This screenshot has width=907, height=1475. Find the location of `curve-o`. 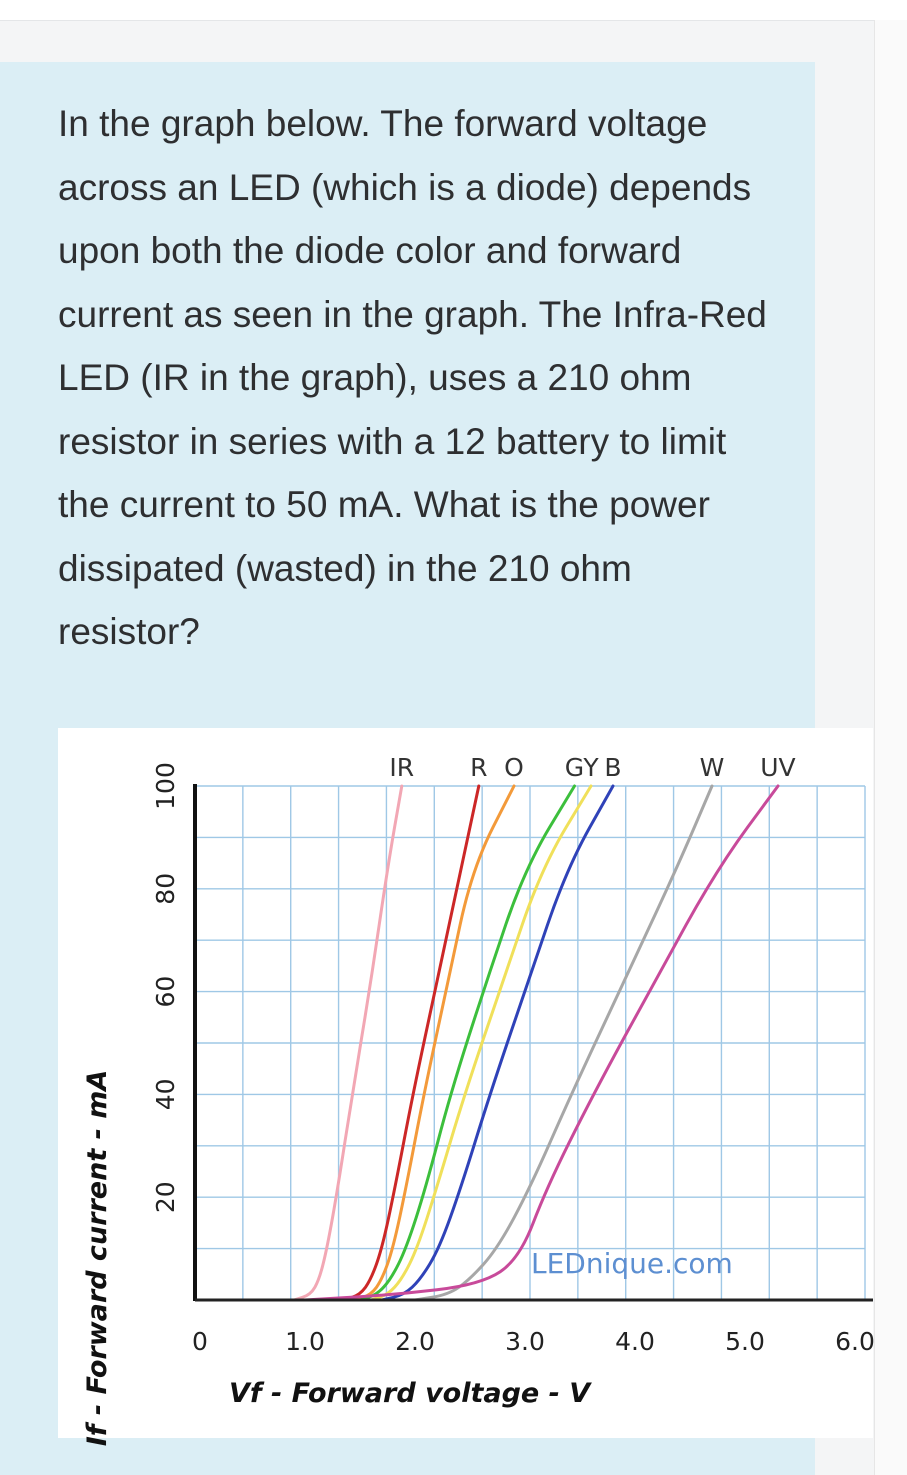

curve-o is located at coordinates (434, 1043).